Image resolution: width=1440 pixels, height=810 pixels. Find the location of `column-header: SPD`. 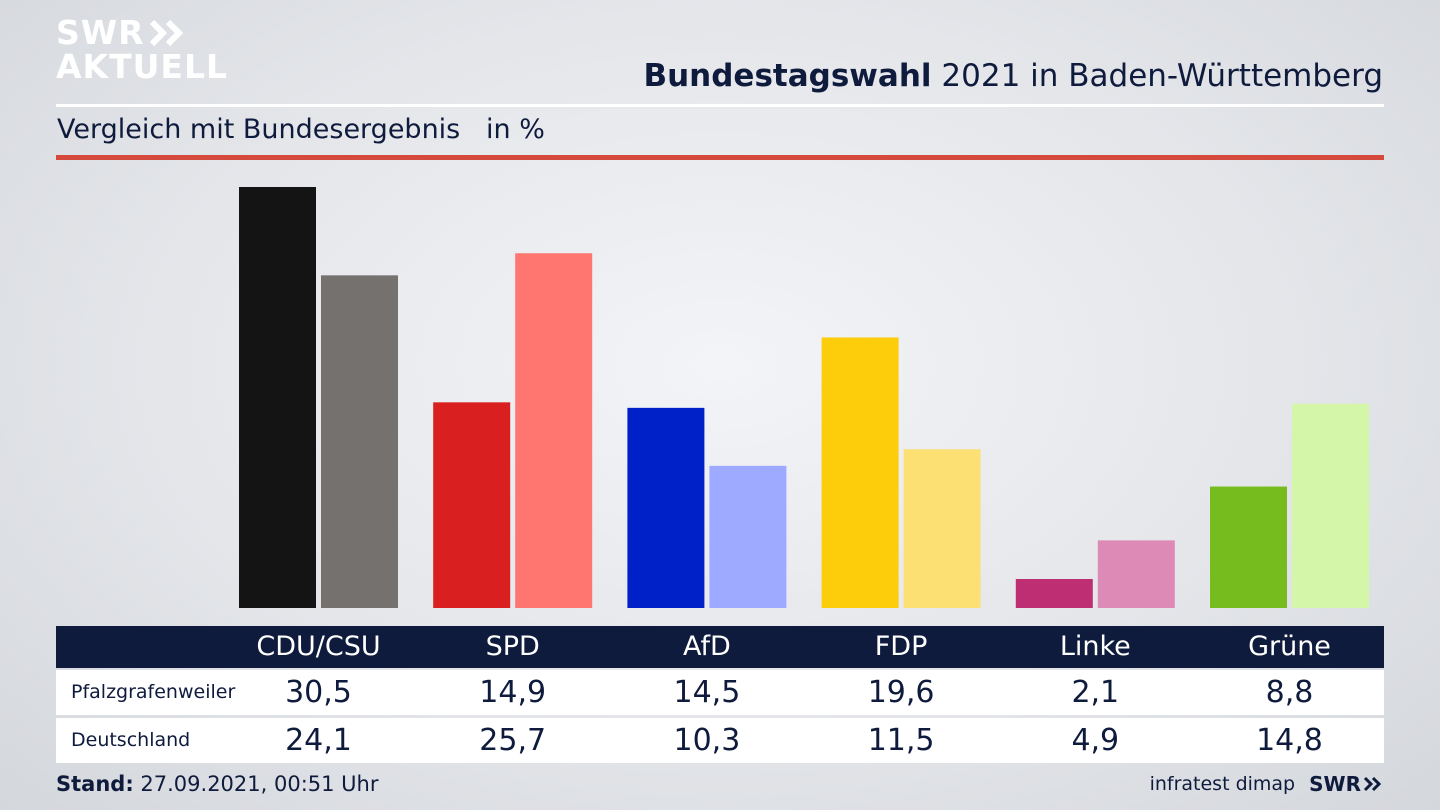

column-header: SPD is located at coordinates (512, 646).